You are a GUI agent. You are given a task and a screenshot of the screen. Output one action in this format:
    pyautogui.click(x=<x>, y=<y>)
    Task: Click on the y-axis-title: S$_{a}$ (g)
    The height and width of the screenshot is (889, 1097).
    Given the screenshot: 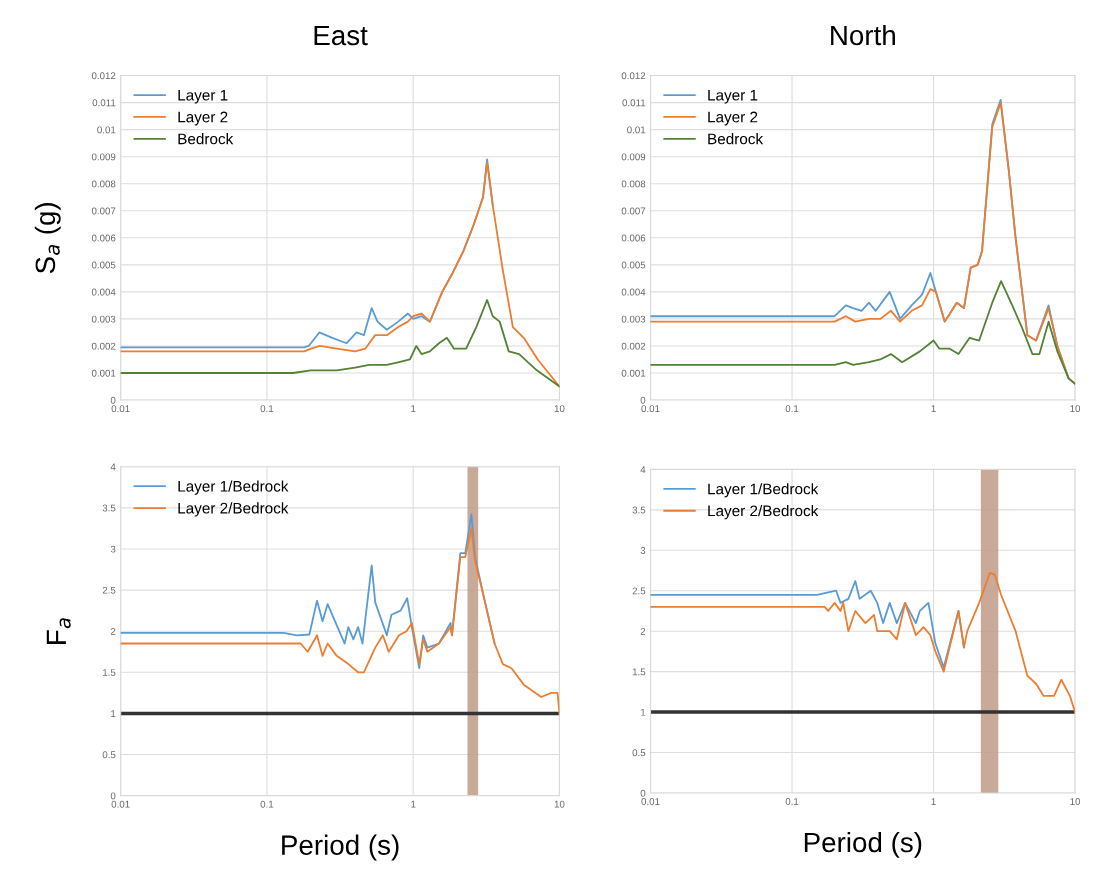 What is the action you would take?
    pyautogui.click(x=47, y=238)
    